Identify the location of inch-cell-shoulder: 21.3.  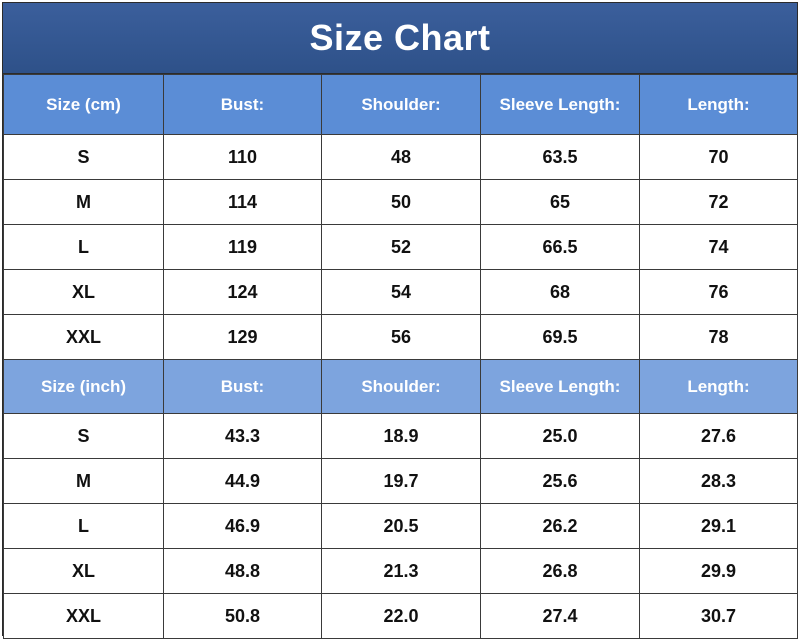
(401, 571).